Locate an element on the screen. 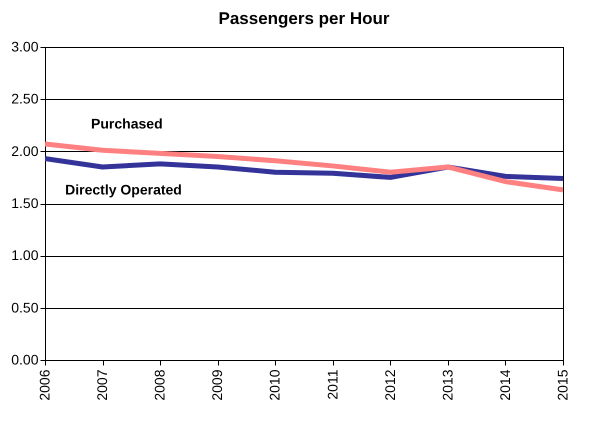  x-tick-label: 2010 is located at coordinates (274, 385).